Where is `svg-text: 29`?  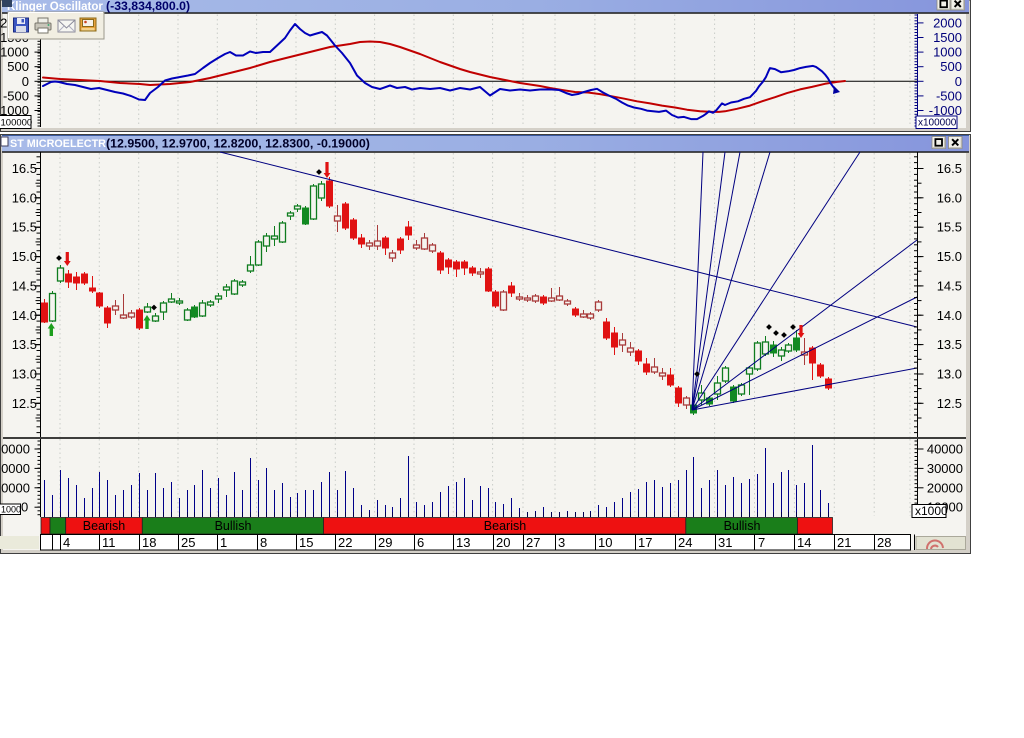 svg-text: 29 is located at coordinates (385, 542).